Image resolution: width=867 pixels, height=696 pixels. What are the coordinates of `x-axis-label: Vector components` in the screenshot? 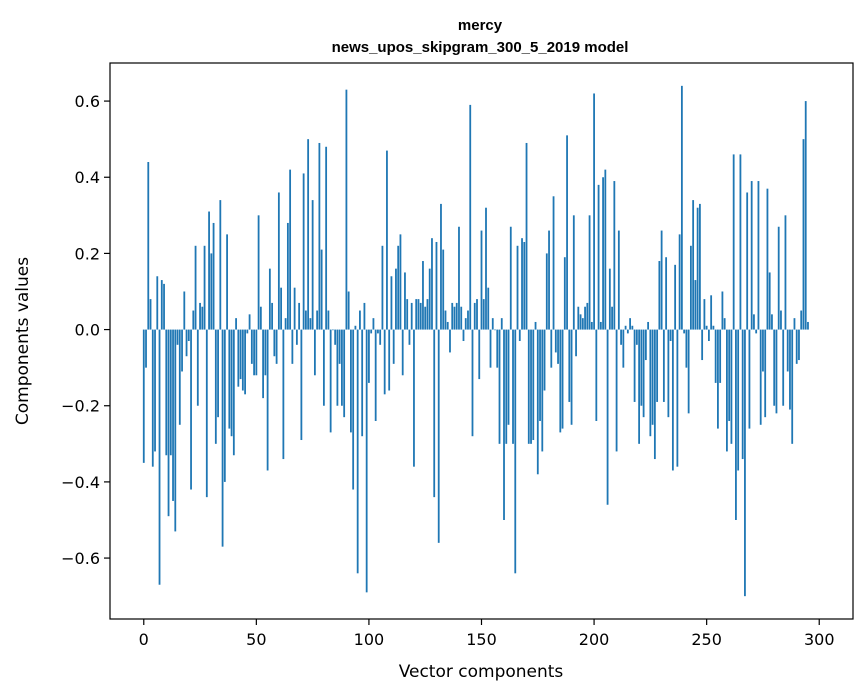 It's located at (481, 672).